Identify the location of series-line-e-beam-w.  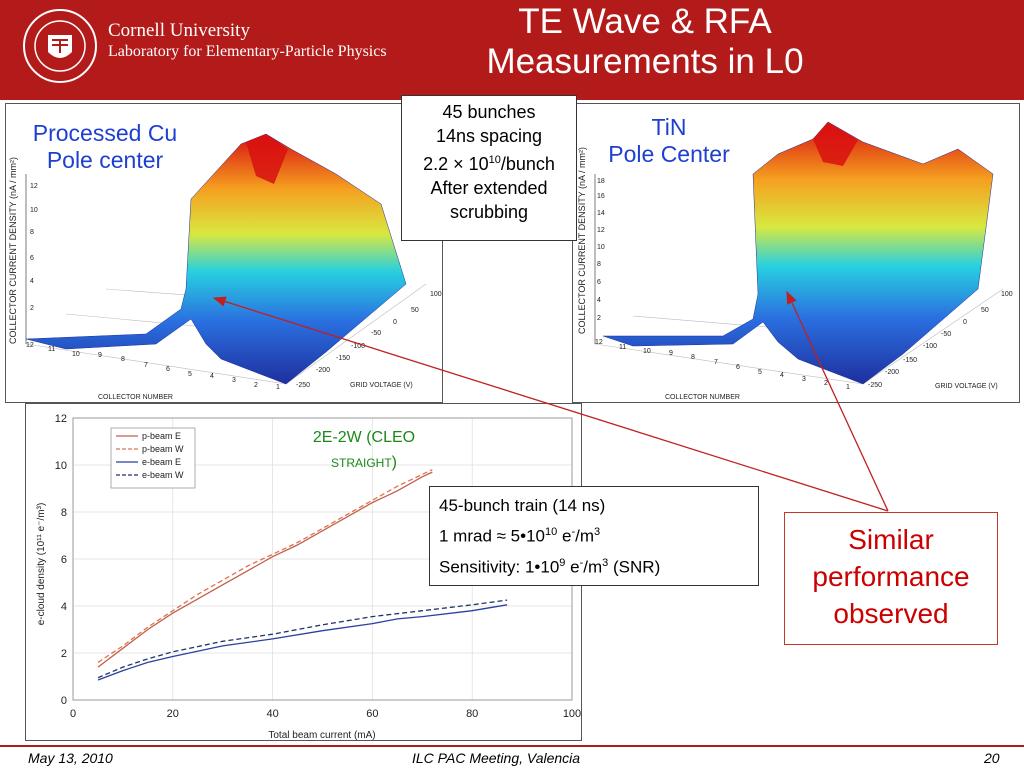
(302, 639).